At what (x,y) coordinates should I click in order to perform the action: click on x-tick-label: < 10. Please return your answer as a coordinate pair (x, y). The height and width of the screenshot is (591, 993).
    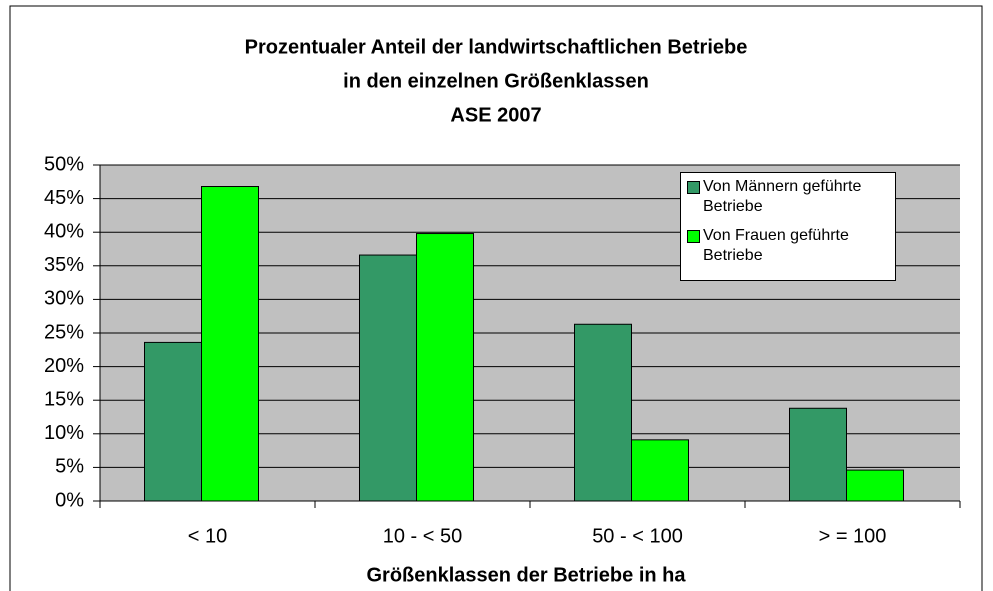
    Looking at the image, I should click on (207, 536).